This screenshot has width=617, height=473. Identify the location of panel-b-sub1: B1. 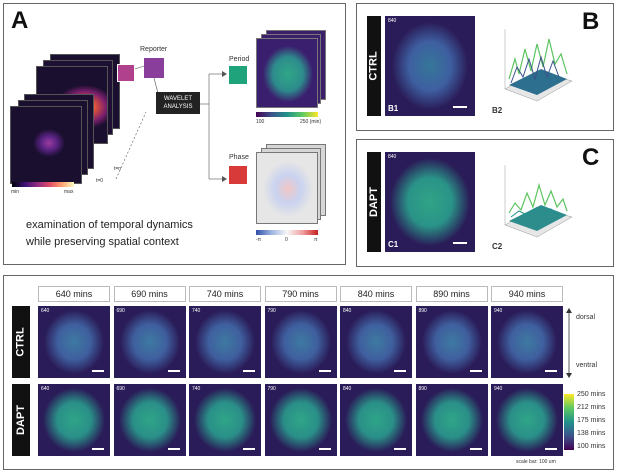
(393, 108).